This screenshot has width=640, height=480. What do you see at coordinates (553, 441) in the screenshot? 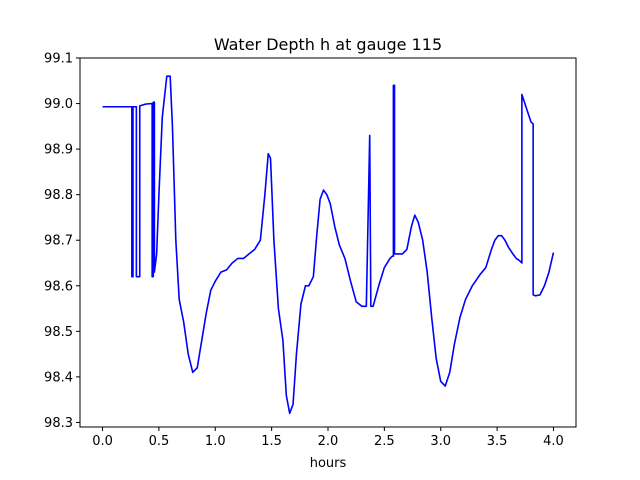
I see `x-tick-label: 4.0` at bounding box center [553, 441].